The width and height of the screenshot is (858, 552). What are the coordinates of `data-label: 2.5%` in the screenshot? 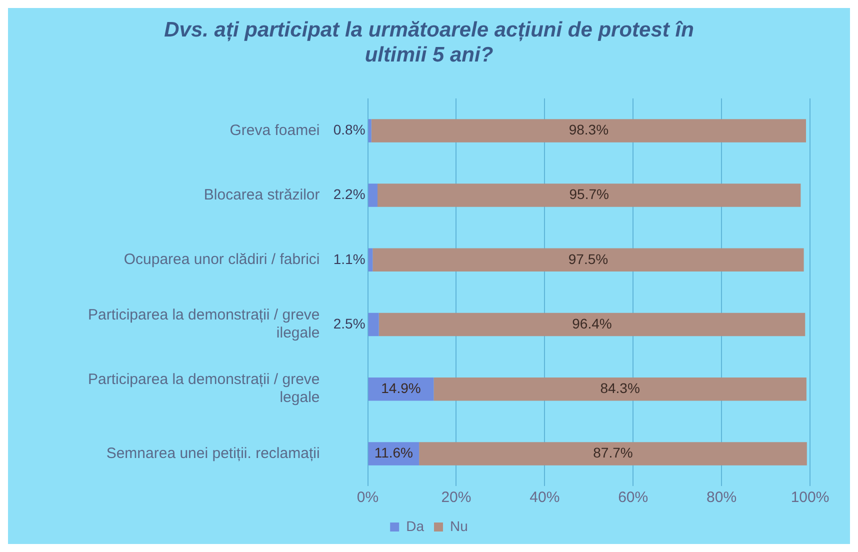 It's located at (349, 323).